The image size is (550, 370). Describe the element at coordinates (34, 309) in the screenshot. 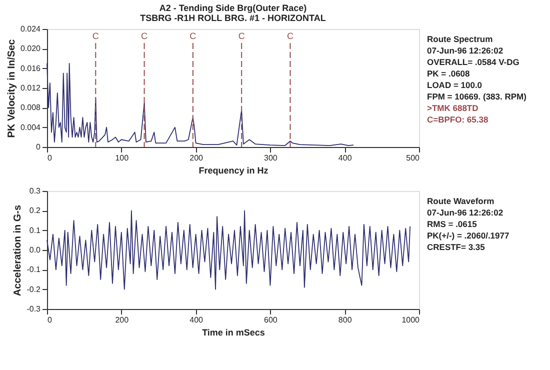

I see `y-tick-label: -0.3` at that location.